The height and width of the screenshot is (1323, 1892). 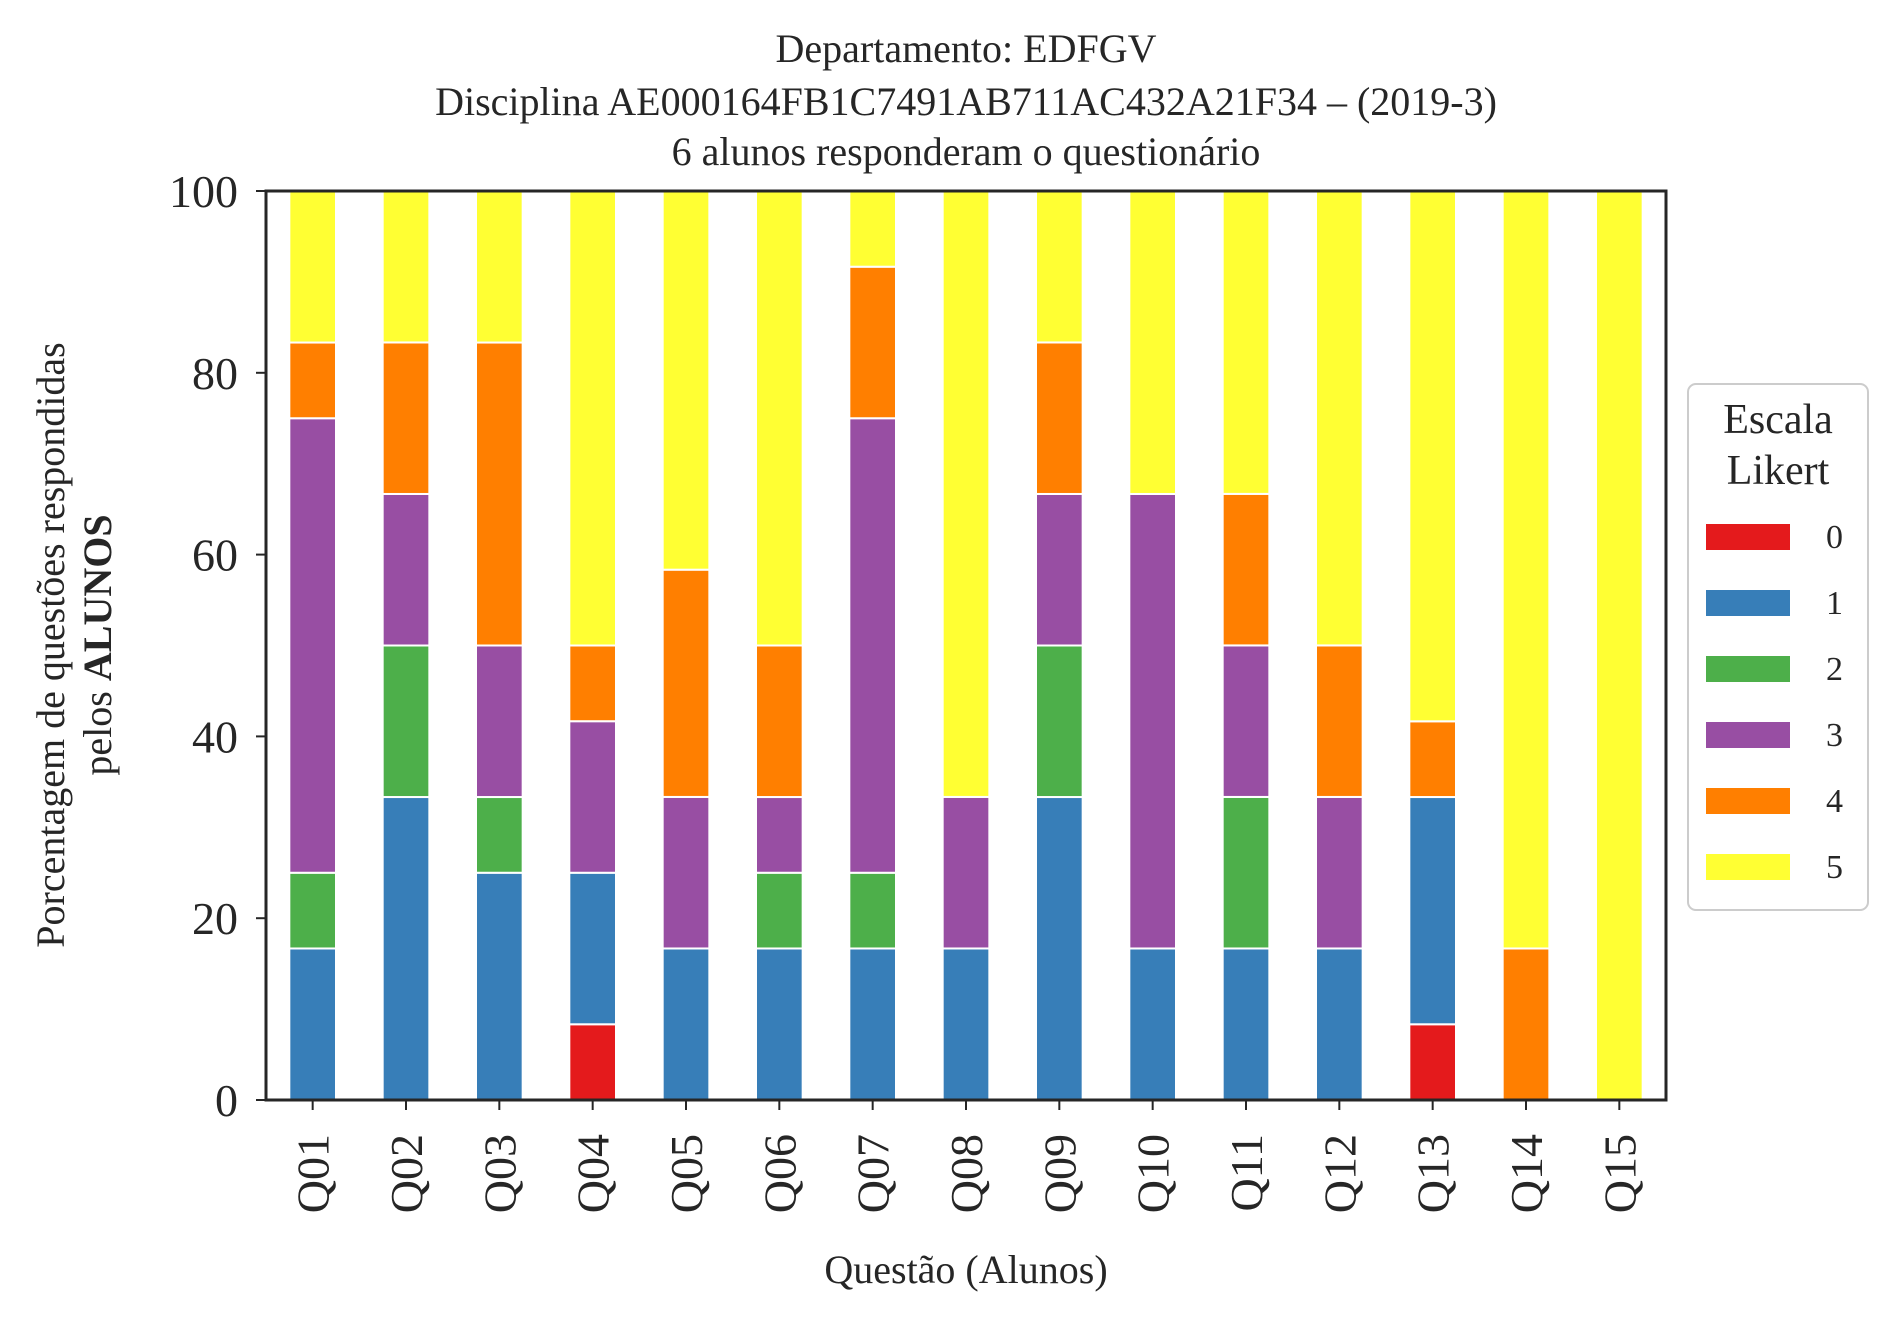 What do you see at coordinates (965, 1269) in the screenshot?
I see `x-axis-label: Questão (Alunos)` at bounding box center [965, 1269].